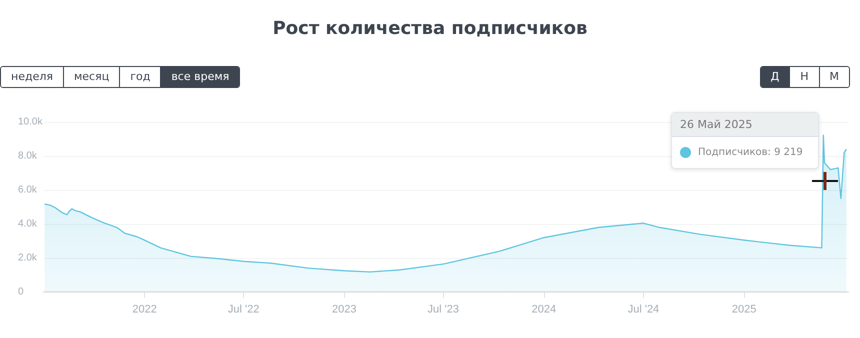  What do you see at coordinates (745, 140) in the screenshot?
I see `tooltip-panel: 26 Май 2025 Подписчиков: 9 219` at bounding box center [745, 140].